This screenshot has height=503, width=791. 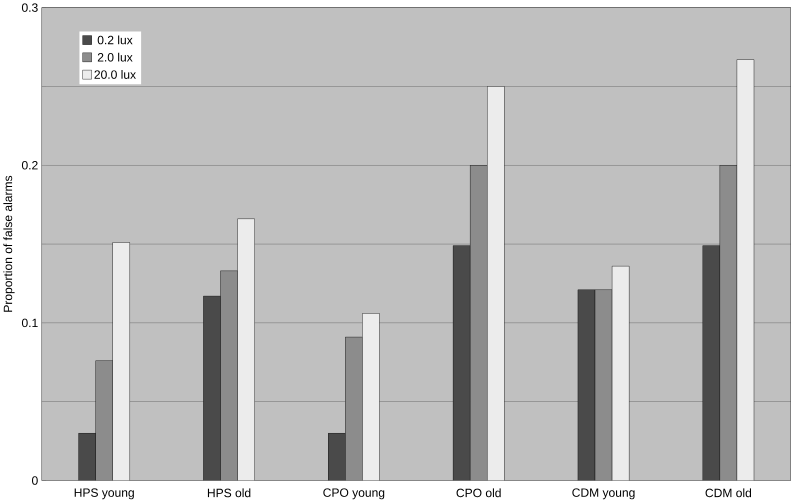 What do you see at coordinates (115, 75) in the screenshot?
I see `legend-label: 20.0 lux` at bounding box center [115, 75].